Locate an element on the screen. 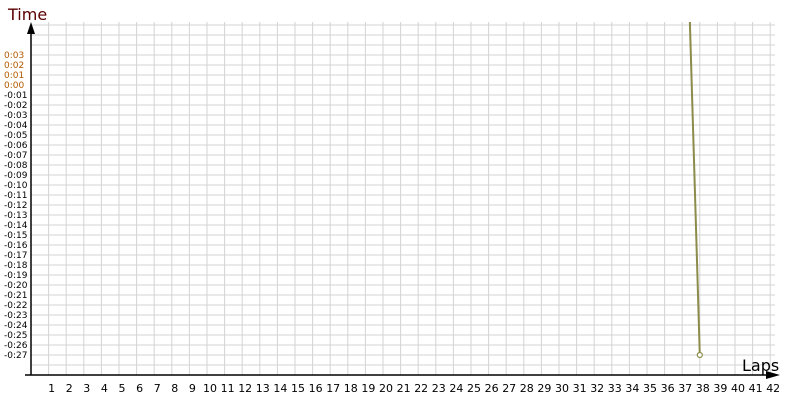 The height and width of the screenshot is (400, 800). x-tick-label: 28 is located at coordinates (527, 388).